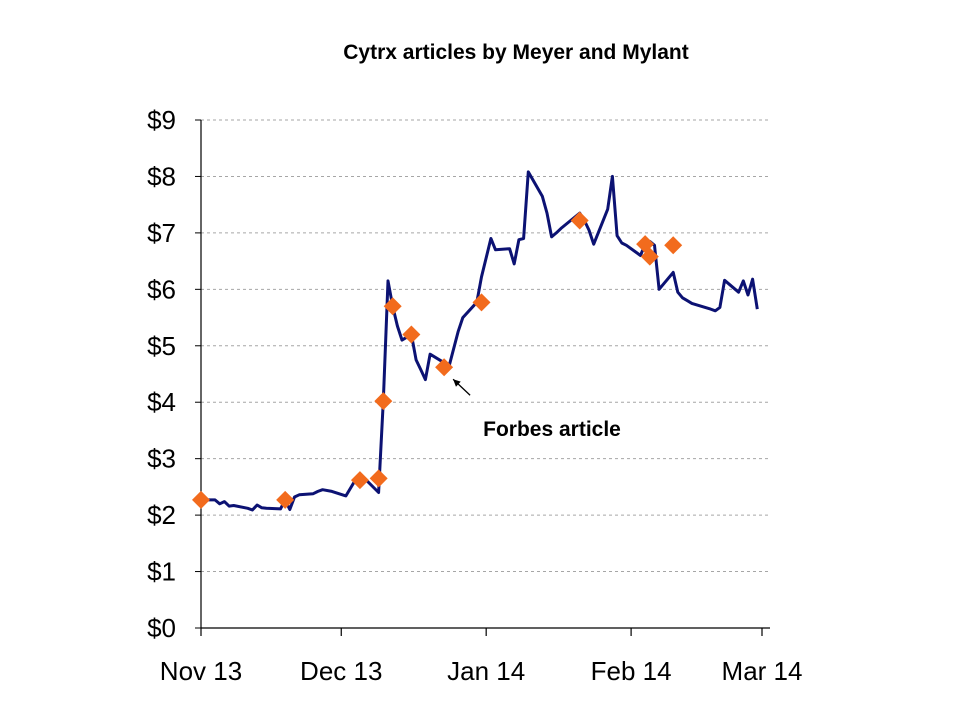  What do you see at coordinates (161, 233) in the screenshot?
I see `y-tick-label: $7` at bounding box center [161, 233].